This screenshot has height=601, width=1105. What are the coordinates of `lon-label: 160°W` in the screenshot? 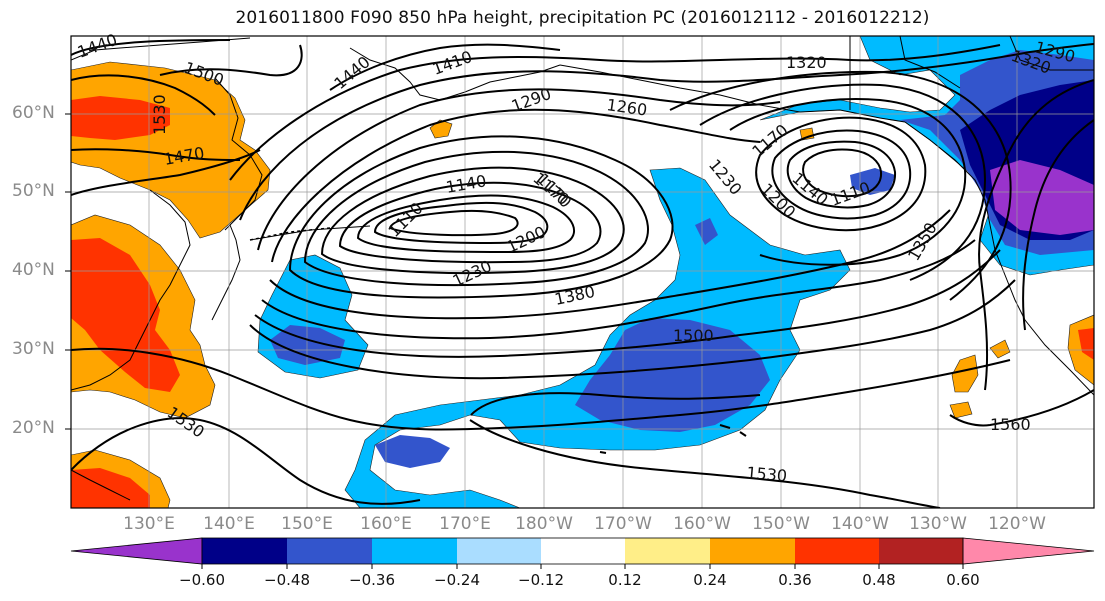 It's located at (702, 524).